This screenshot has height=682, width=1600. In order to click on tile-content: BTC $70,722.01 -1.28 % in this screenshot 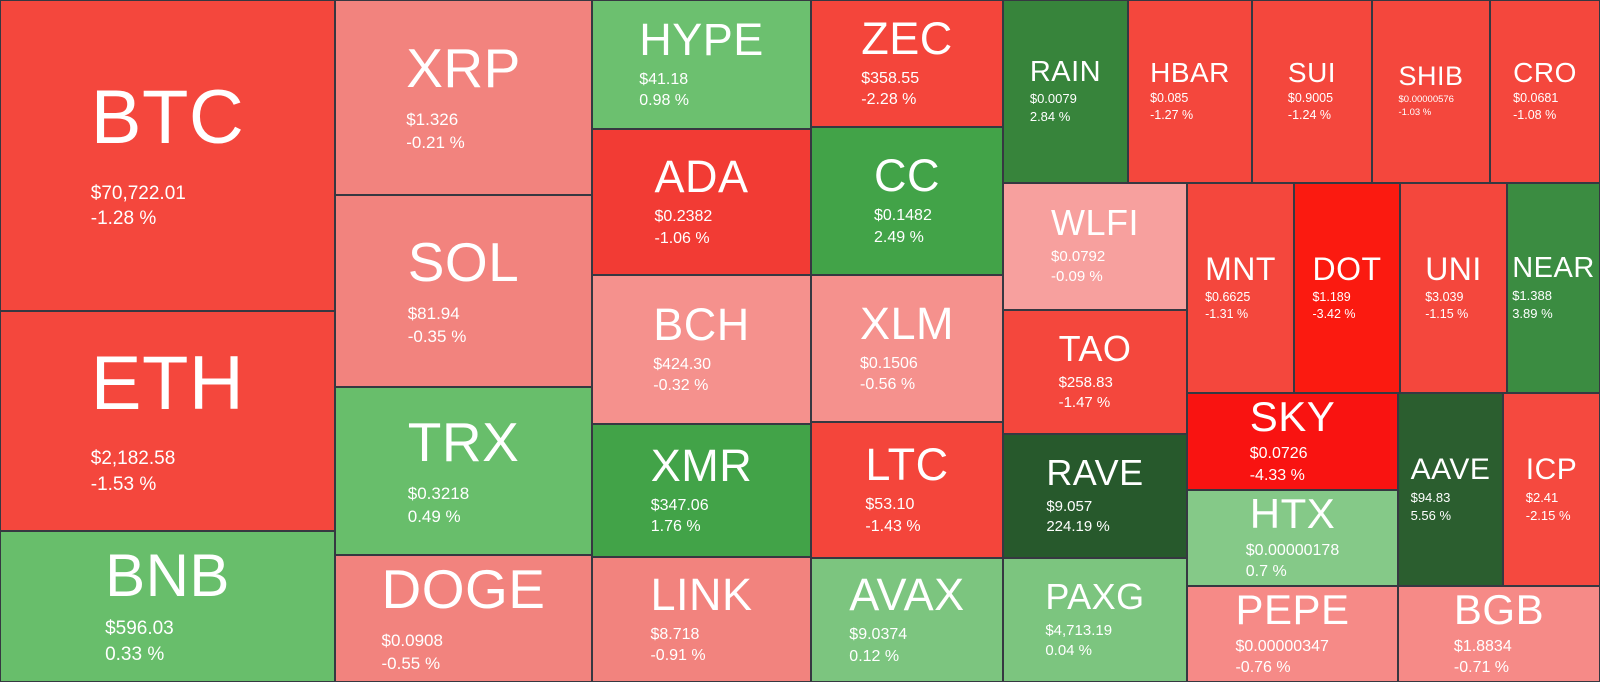, I will do `click(168, 155)`.